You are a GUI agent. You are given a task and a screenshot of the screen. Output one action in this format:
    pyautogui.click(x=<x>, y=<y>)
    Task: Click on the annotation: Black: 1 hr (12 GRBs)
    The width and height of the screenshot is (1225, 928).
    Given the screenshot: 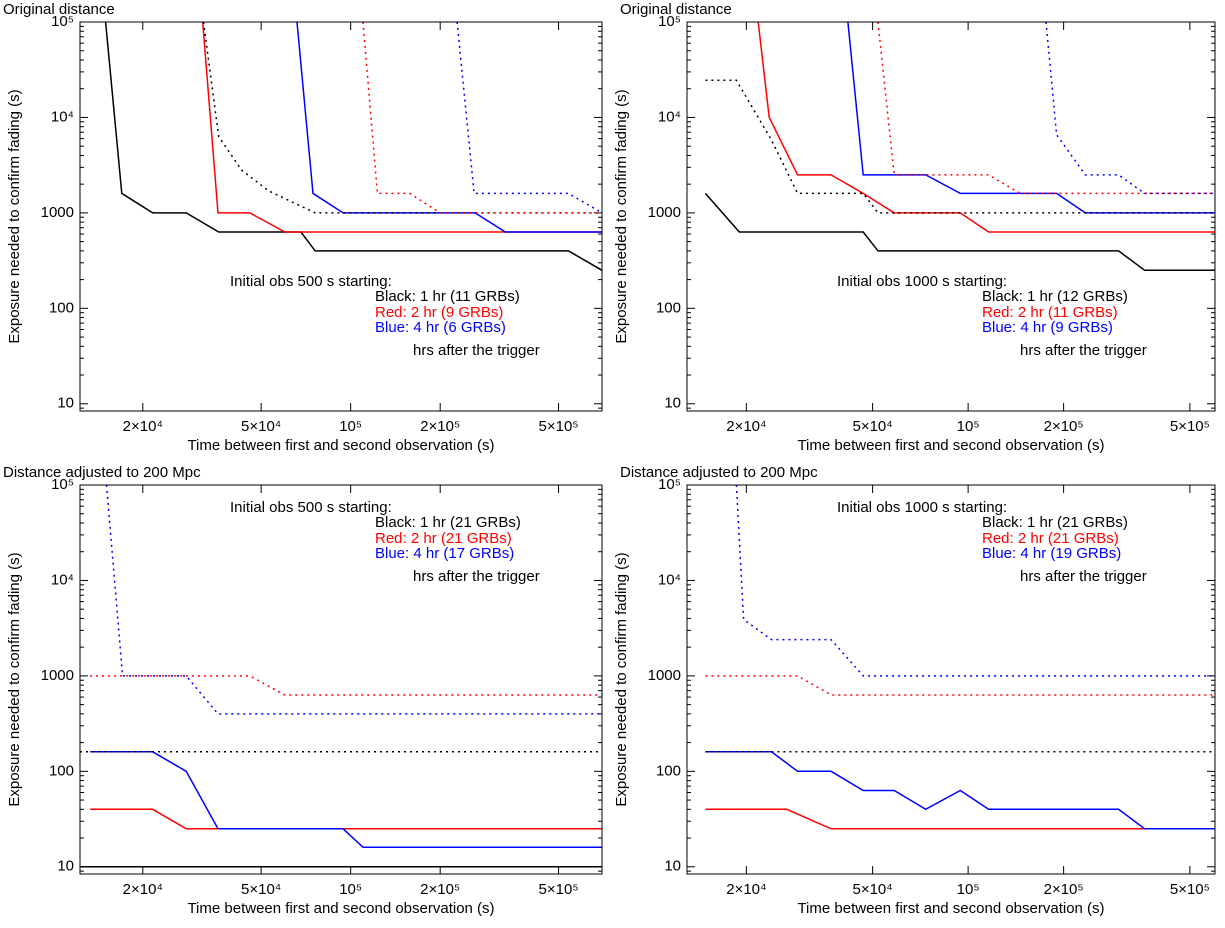 What is the action you would take?
    pyautogui.click(x=1055, y=296)
    